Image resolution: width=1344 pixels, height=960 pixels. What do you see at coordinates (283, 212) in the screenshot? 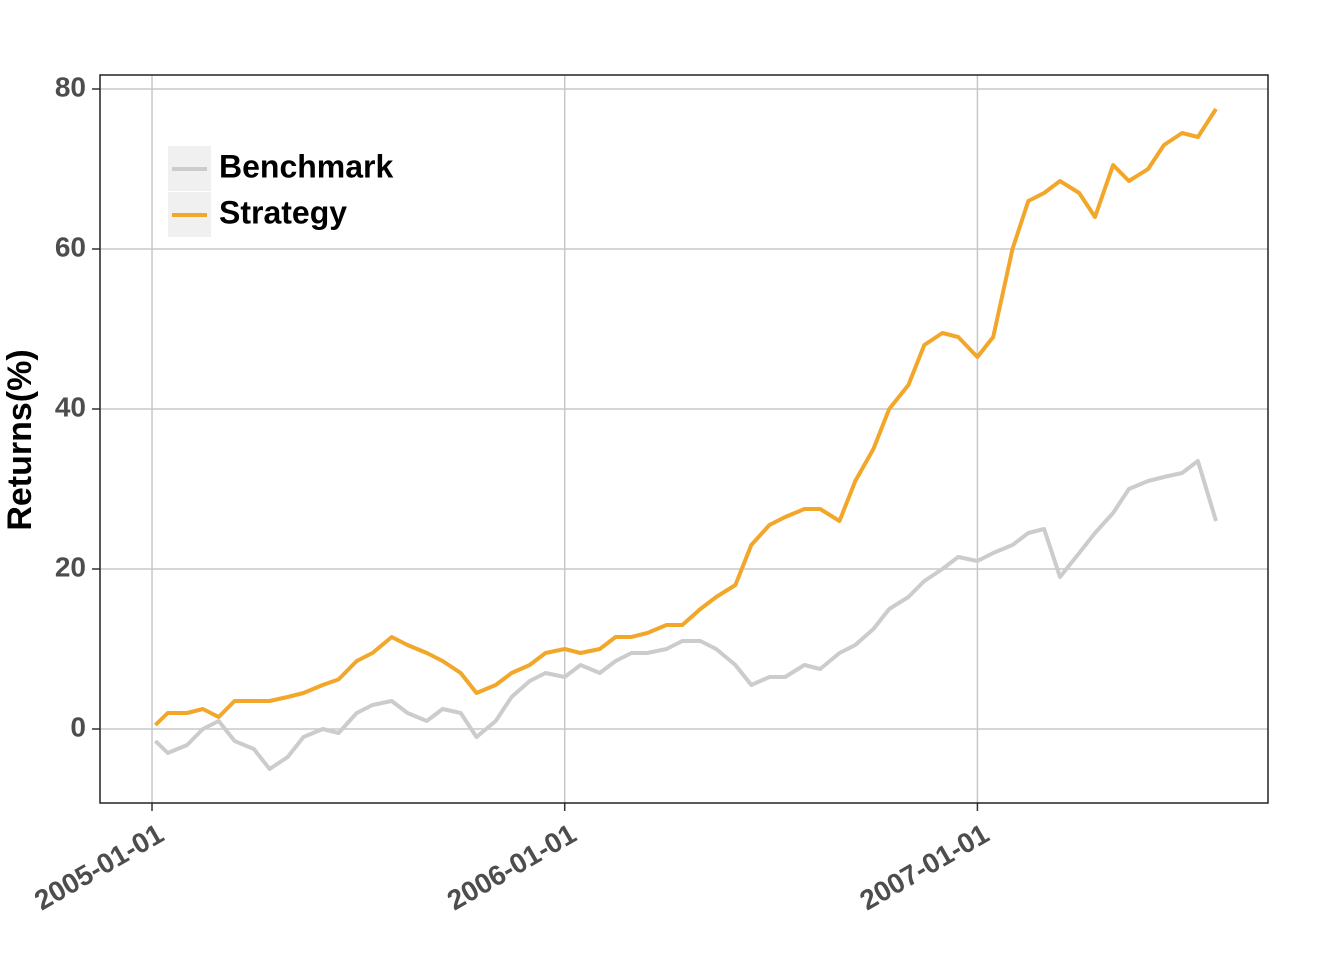
I see `legend-label: Strategy` at bounding box center [283, 212].